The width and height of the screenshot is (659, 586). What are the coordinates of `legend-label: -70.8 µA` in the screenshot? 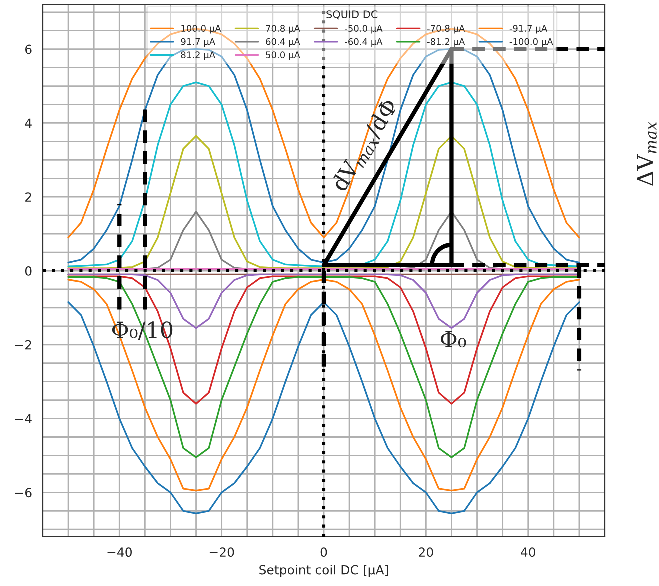 It's located at (446, 29).